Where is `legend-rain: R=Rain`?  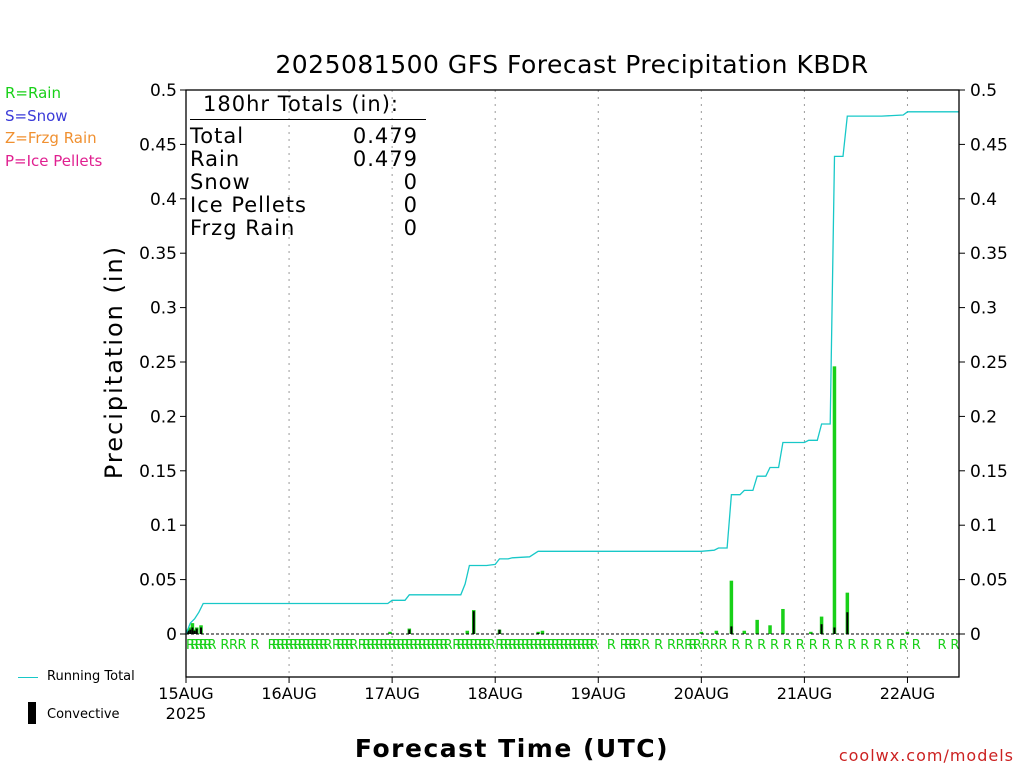
legend-rain: R=Rain is located at coordinates (33, 93).